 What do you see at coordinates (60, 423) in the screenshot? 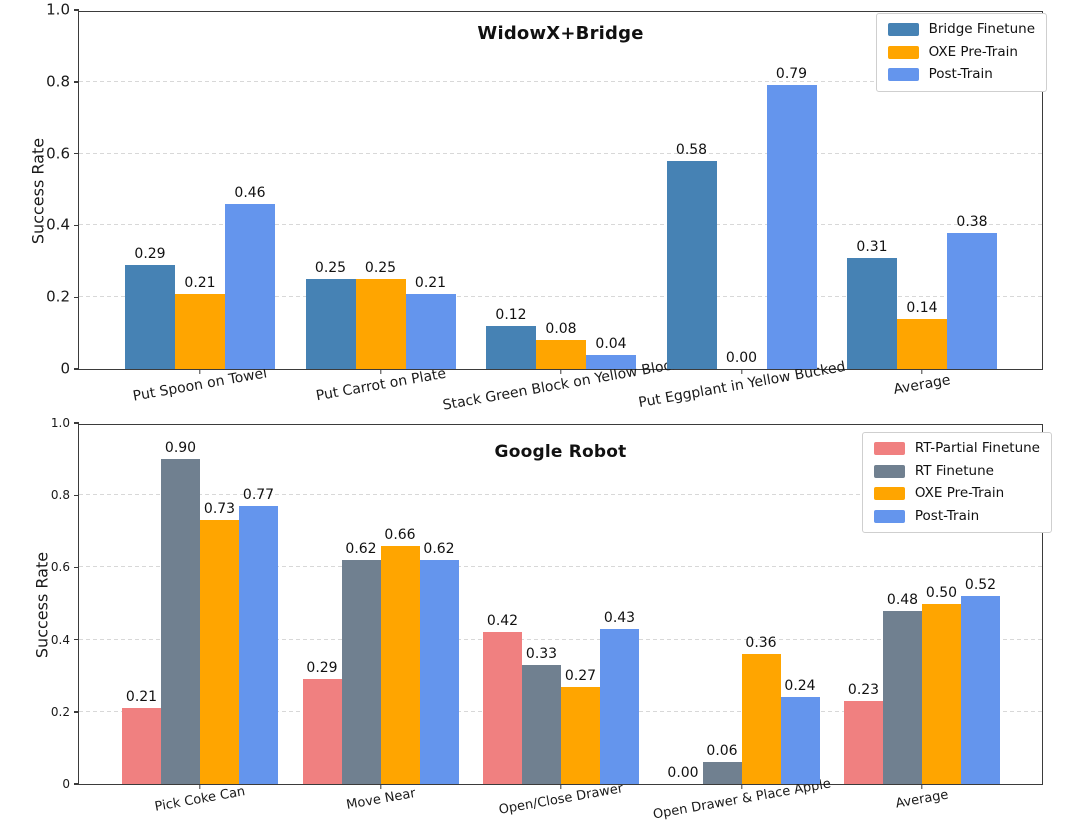
I see `y-tick-label: 1.0` at bounding box center [60, 423].